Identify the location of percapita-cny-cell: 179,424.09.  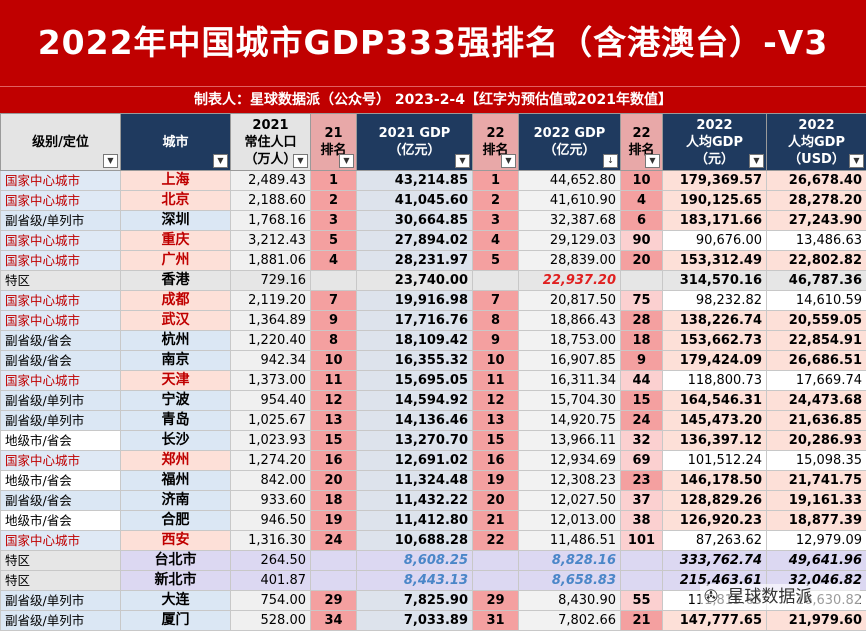
(714, 360).